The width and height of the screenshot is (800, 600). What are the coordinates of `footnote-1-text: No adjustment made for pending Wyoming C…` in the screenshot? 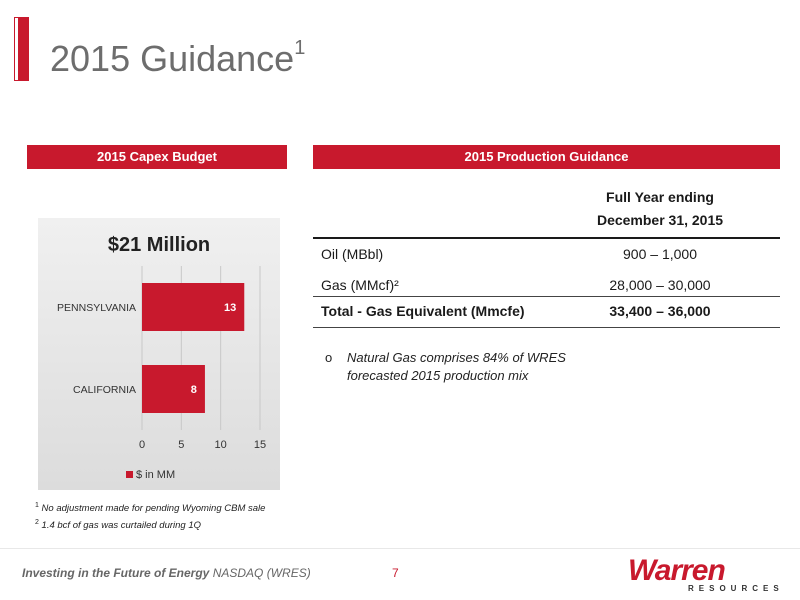 It's located at (152, 509).